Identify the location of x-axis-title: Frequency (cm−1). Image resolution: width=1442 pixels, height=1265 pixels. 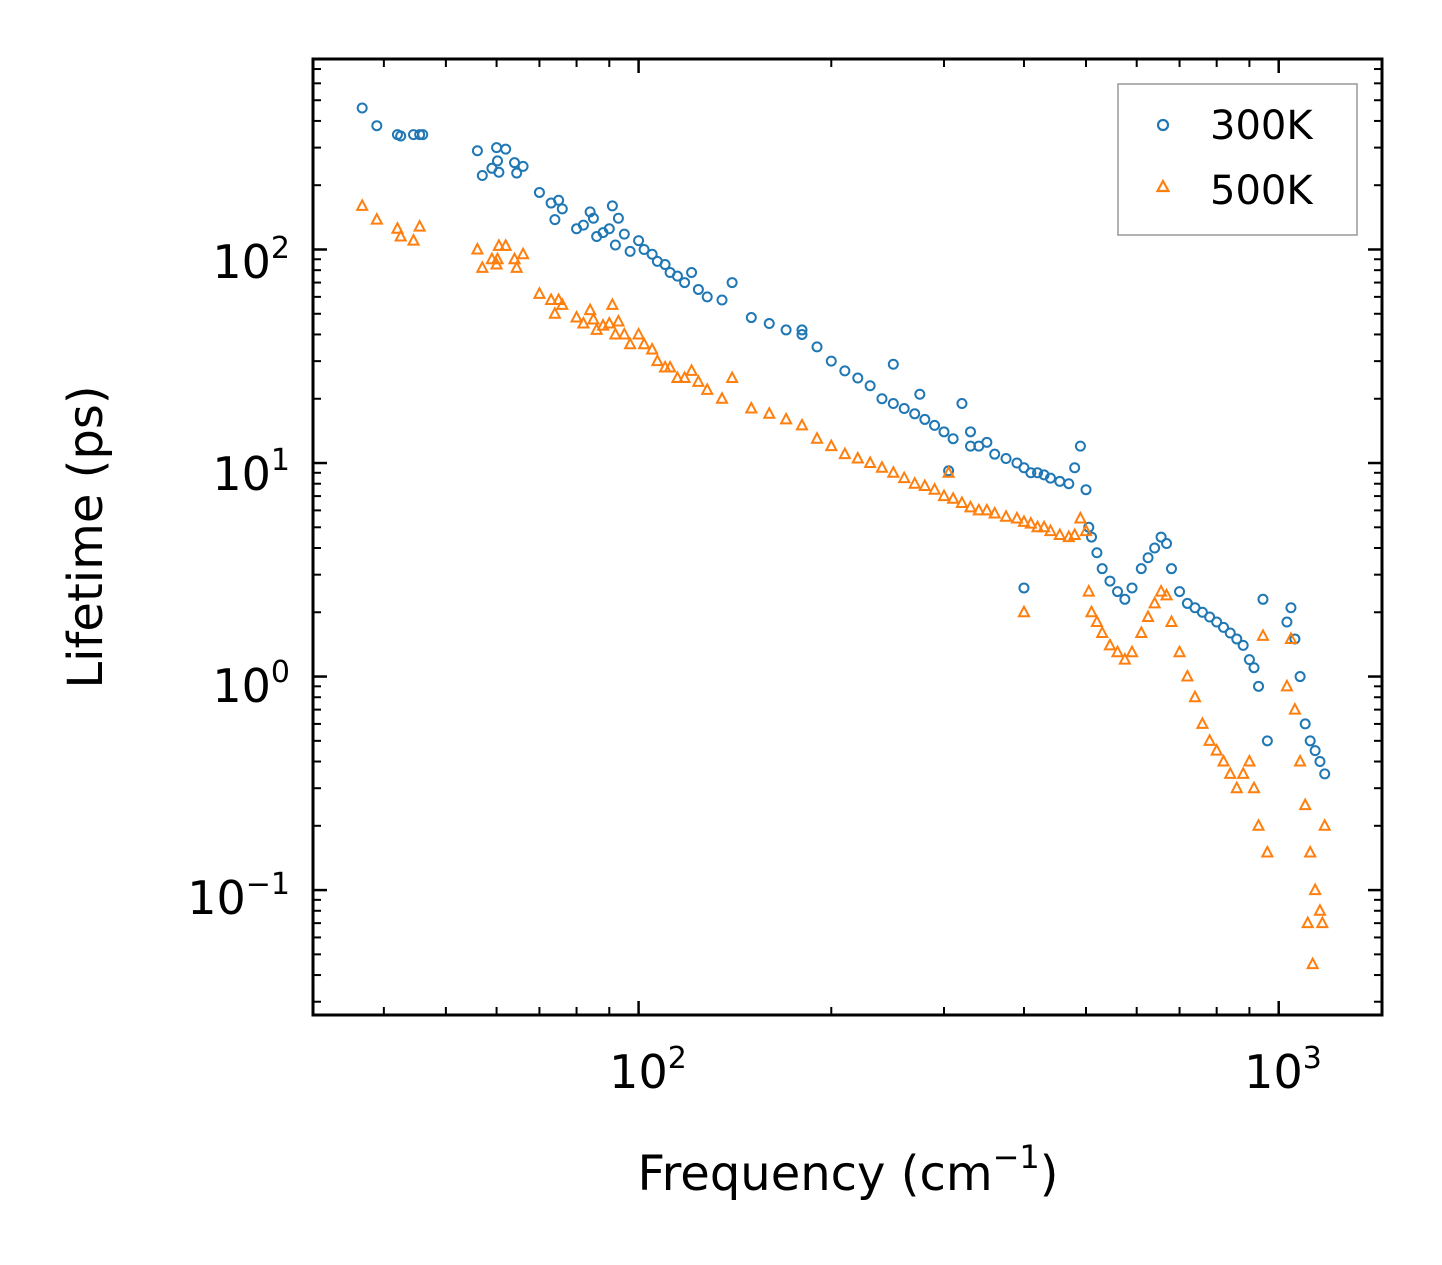
(847, 1170).